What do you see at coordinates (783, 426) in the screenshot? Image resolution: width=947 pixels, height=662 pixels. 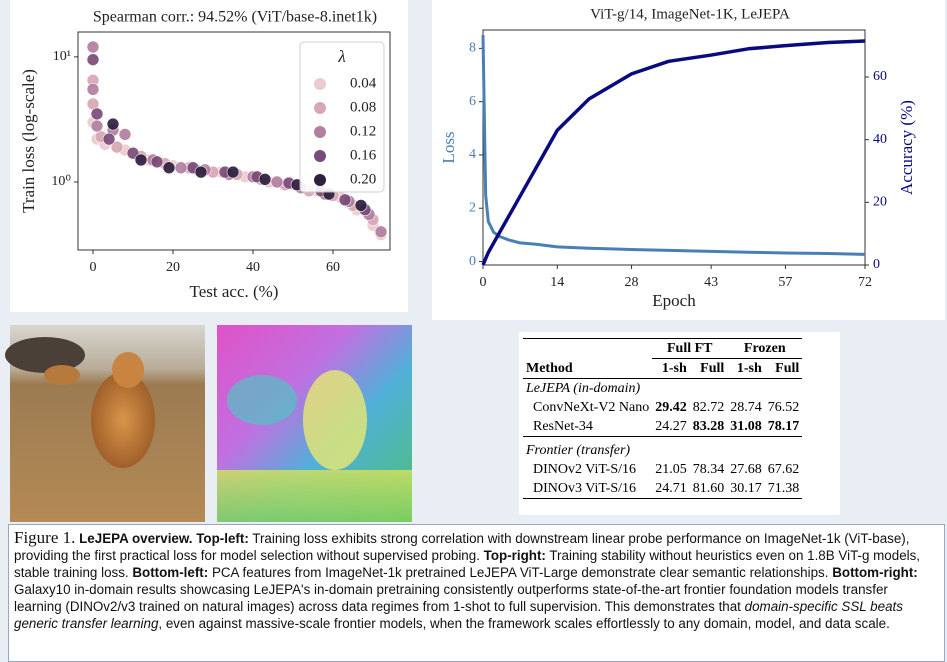 I see `cell: 78.17` at bounding box center [783, 426].